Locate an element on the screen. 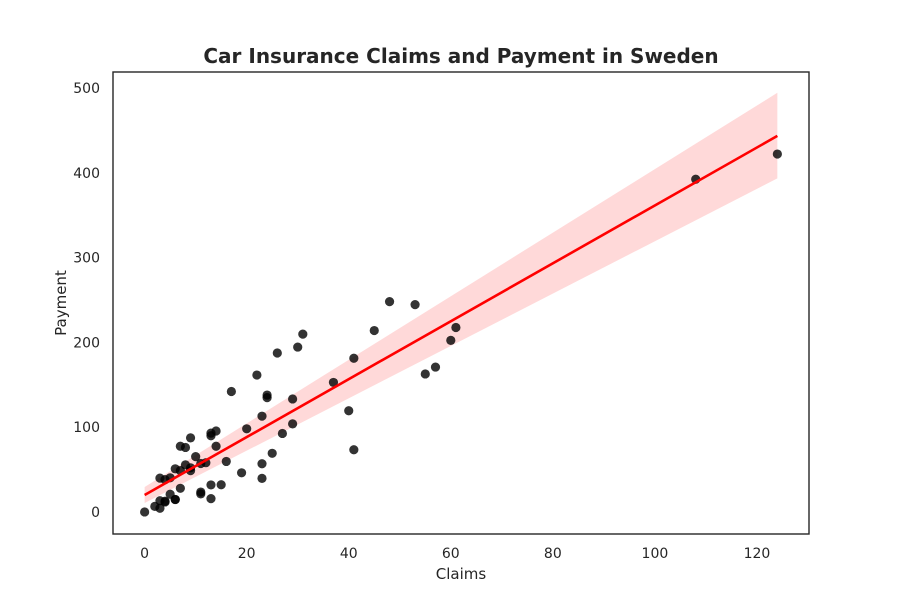 Image resolution: width=900 pixels, height=600 pixels. x-tick-label: 20 is located at coordinates (247, 554).